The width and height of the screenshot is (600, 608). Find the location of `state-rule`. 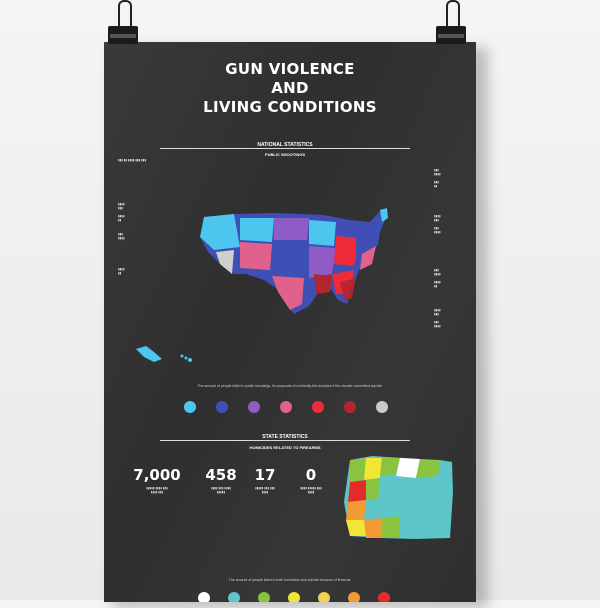

state-rule is located at coordinates (285, 440).